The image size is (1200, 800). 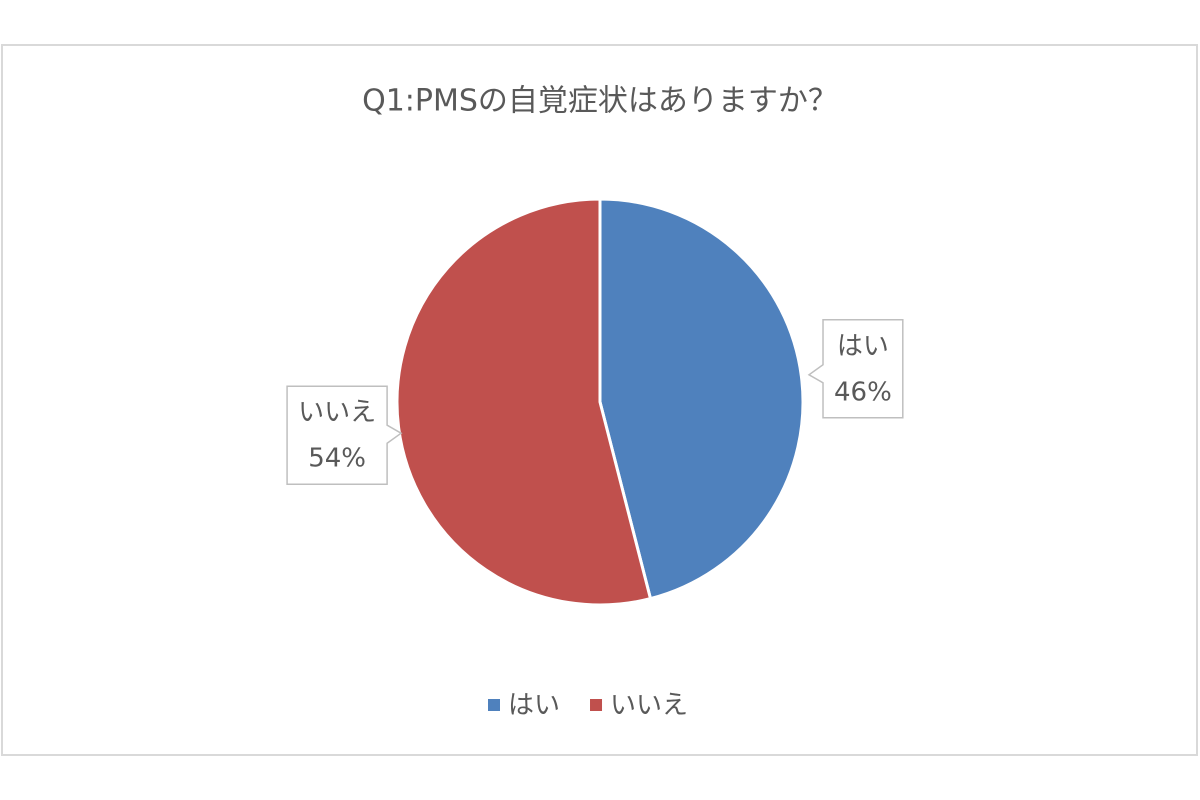 I want to click on data-callout: いいえ 54%, so click(x=344, y=435).